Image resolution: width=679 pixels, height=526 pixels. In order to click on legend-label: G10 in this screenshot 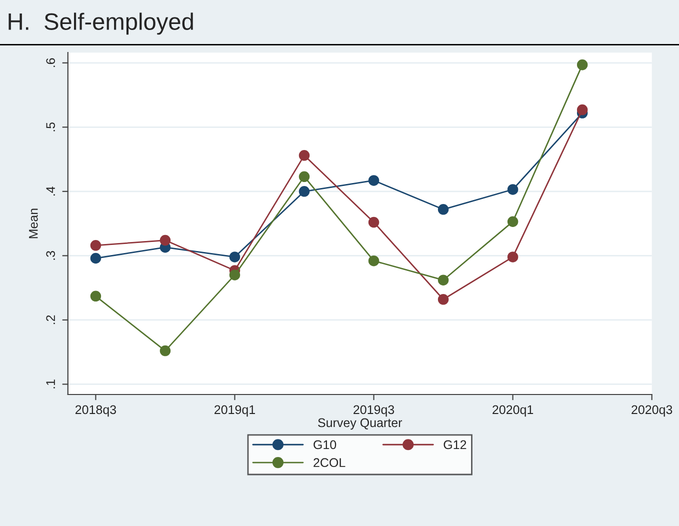, I will do `click(325, 445)`.